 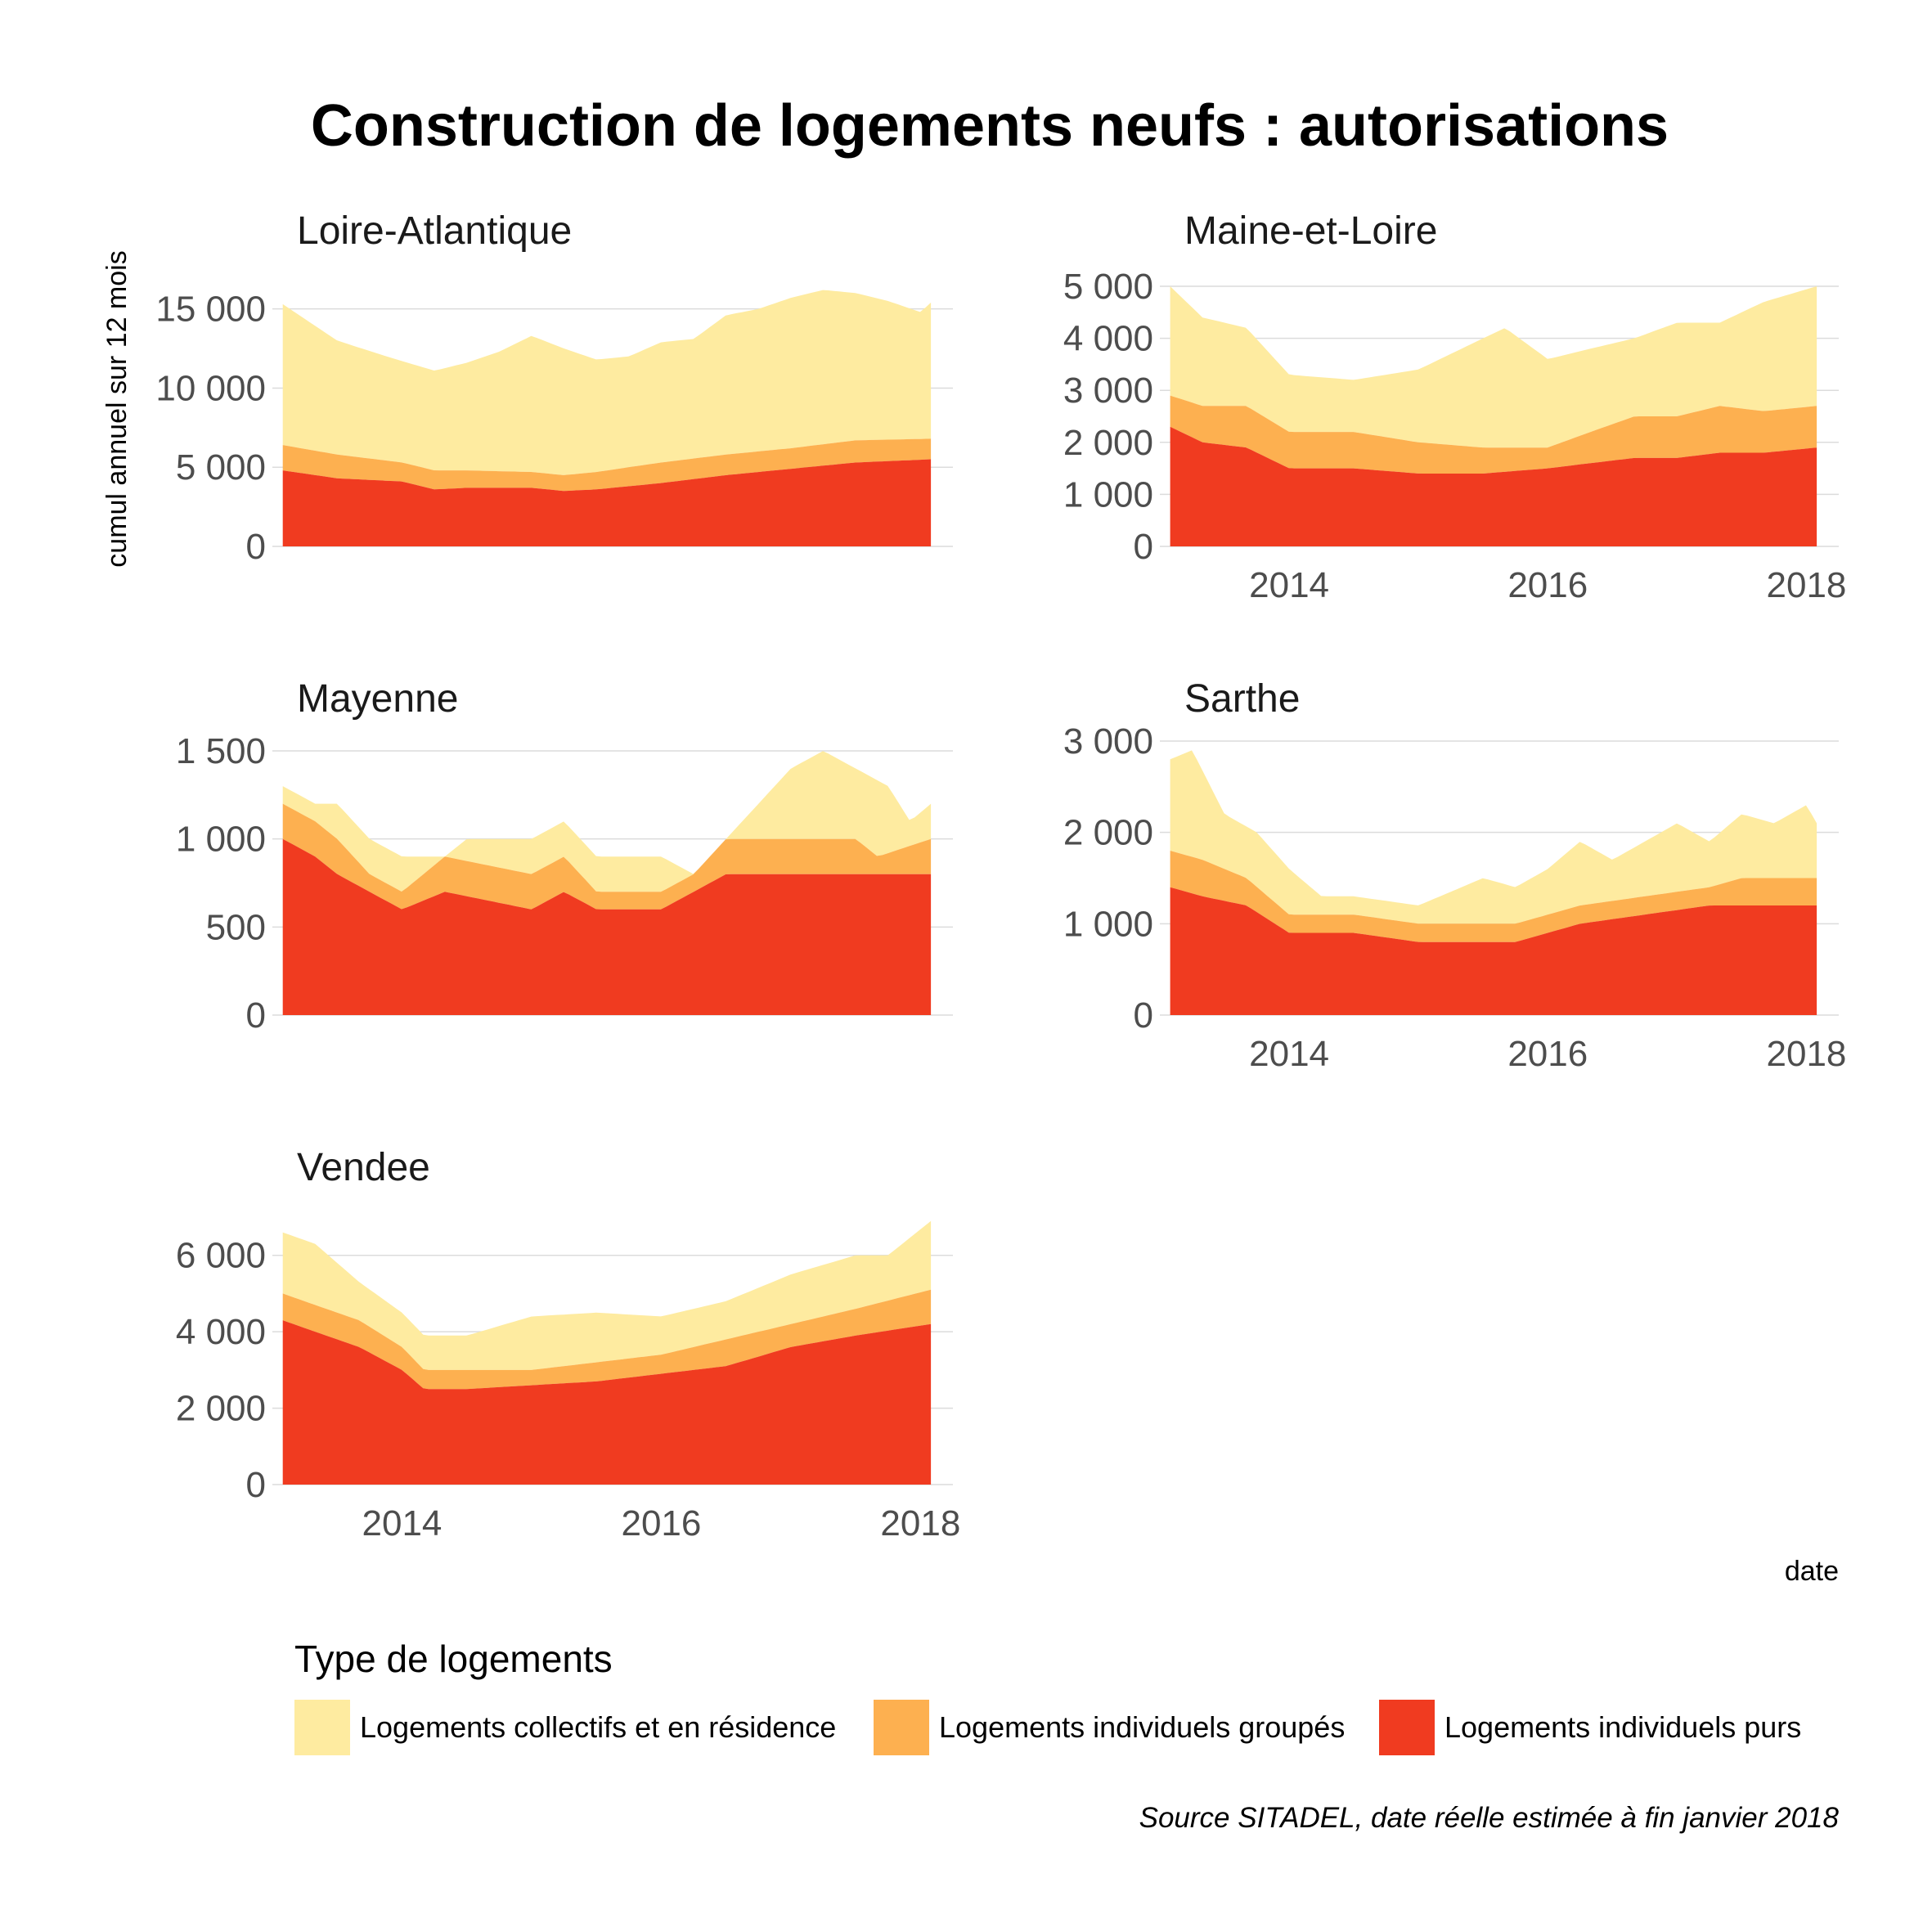 What do you see at coordinates (901, 1728) in the screenshot?
I see `legend-key-groupes` at bounding box center [901, 1728].